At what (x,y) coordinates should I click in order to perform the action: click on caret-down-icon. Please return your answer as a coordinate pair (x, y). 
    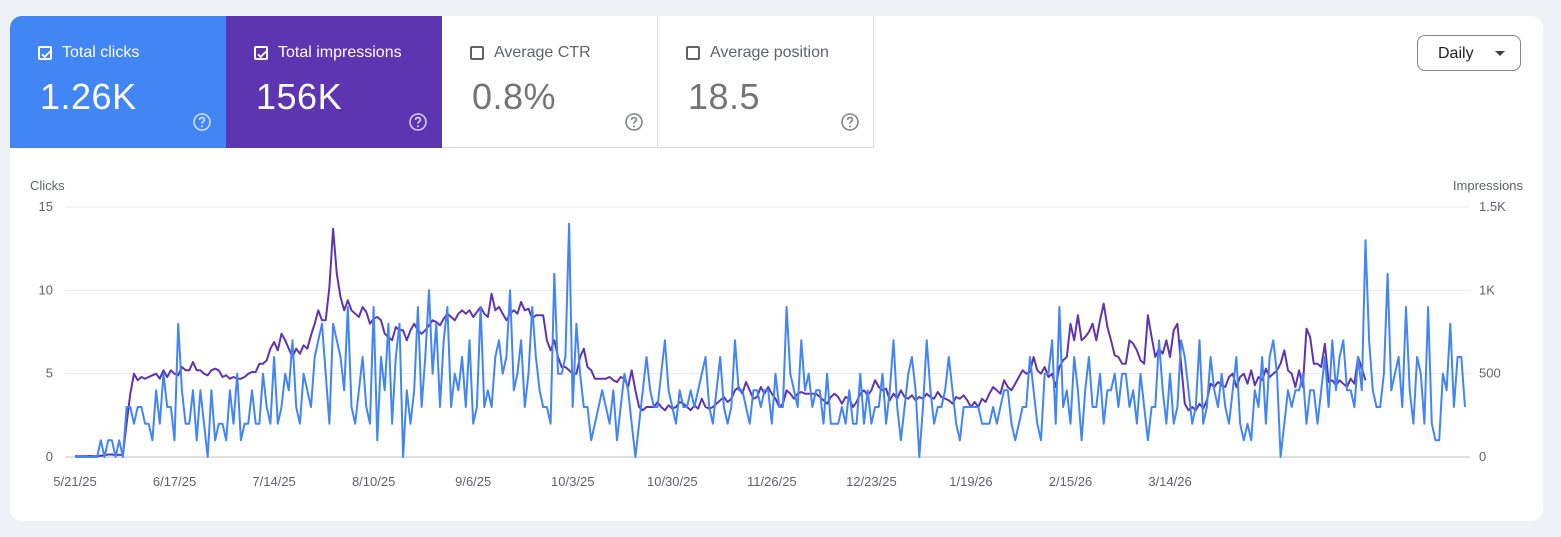
    Looking at the image, I should click on (1500, 53).